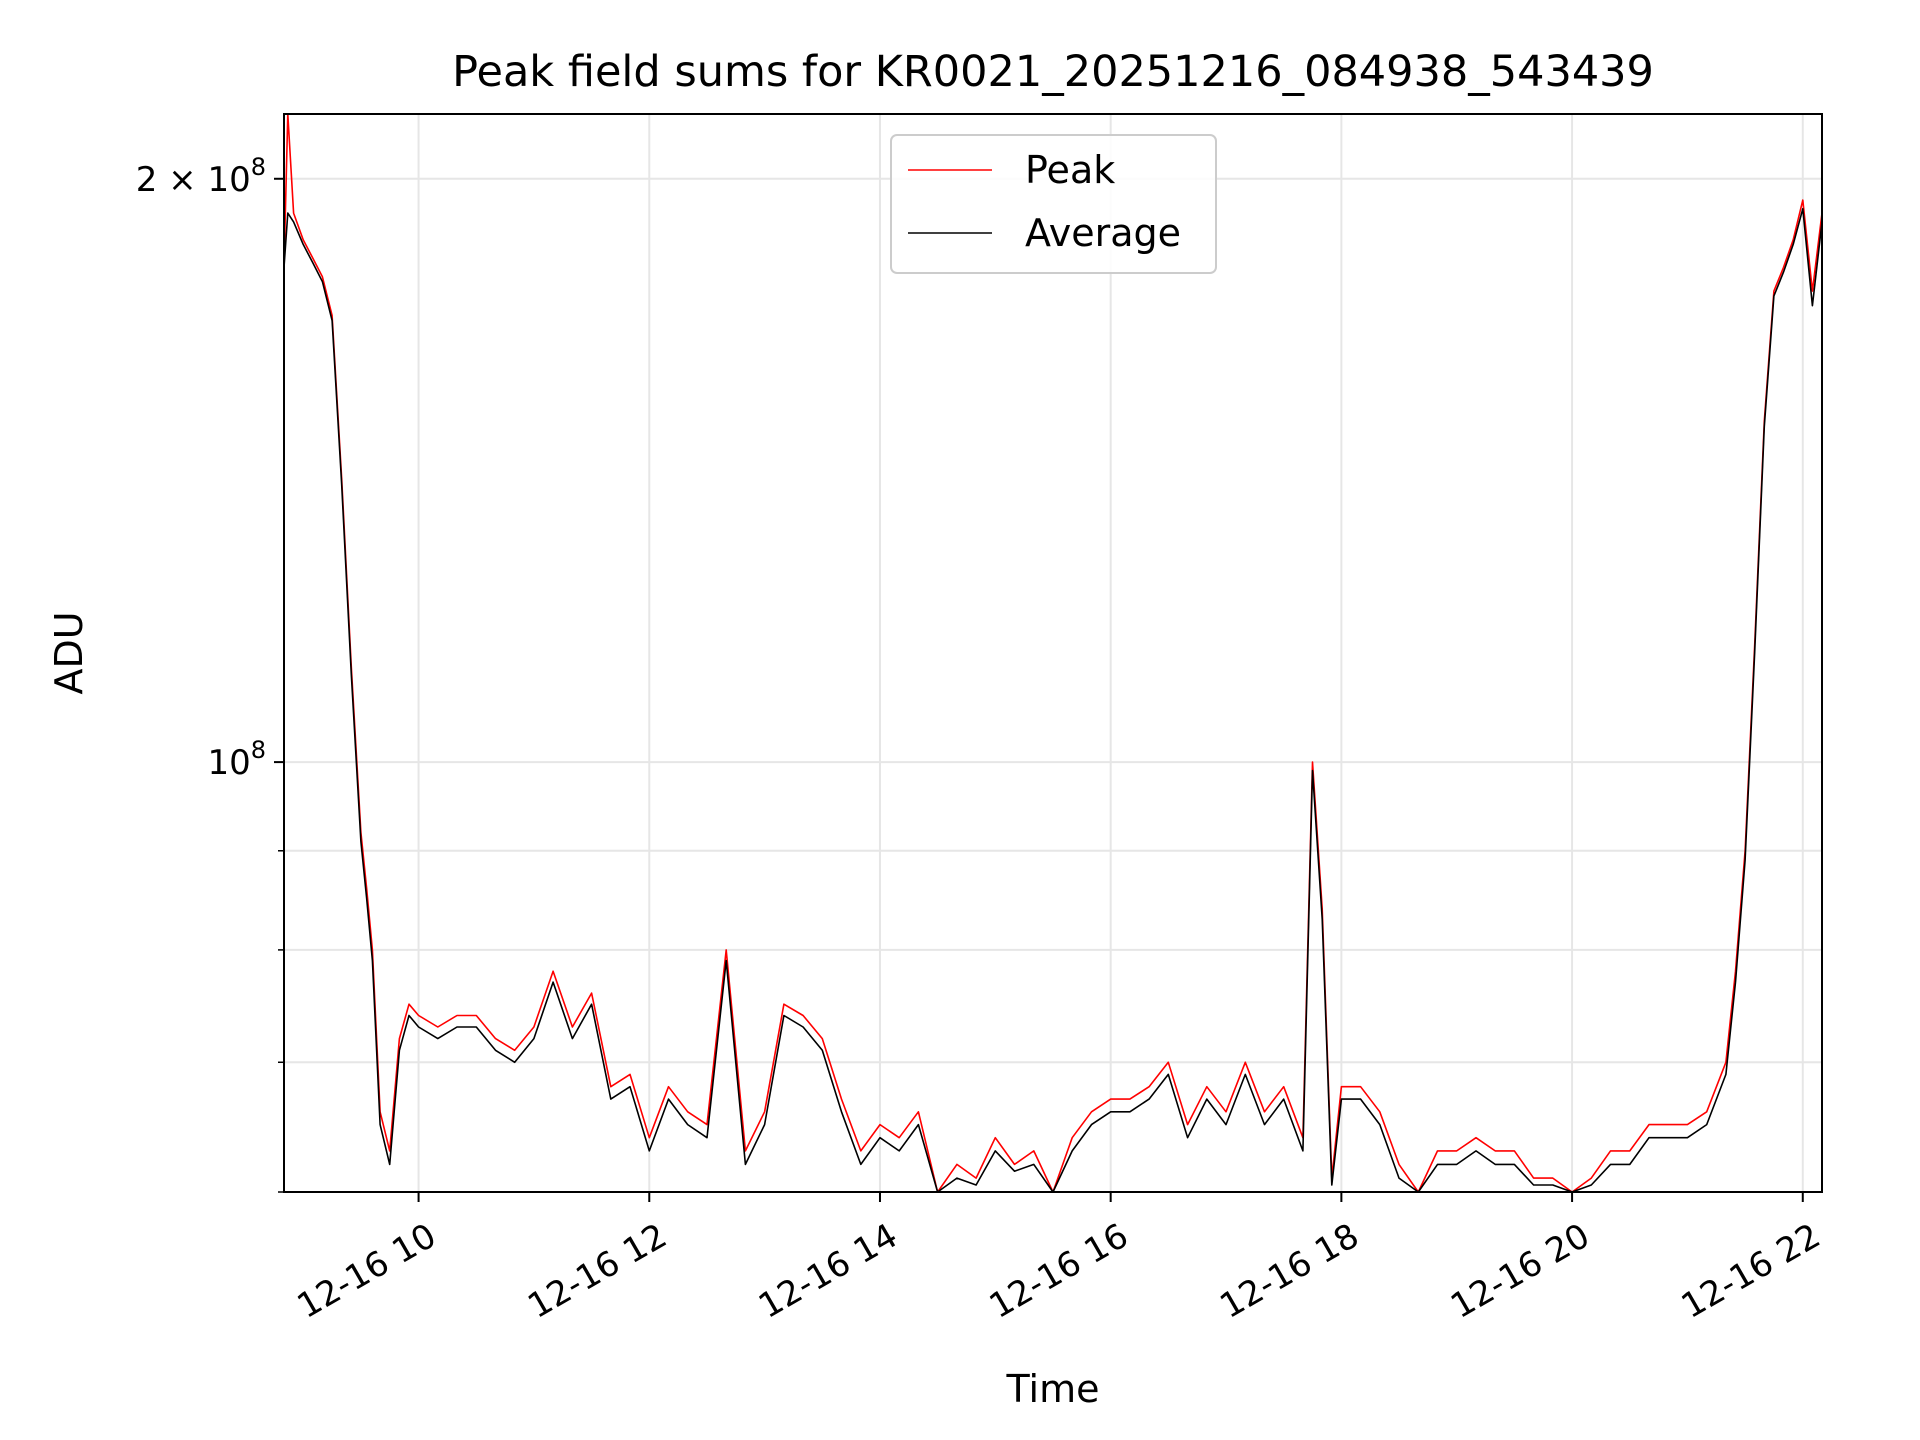 Image resolution: width=1920 pixels, height=1440 pixels. Describe the element at coordinates (201, 176) in the screenshot. I see `y-tick-label: 2 × 108` at that location.